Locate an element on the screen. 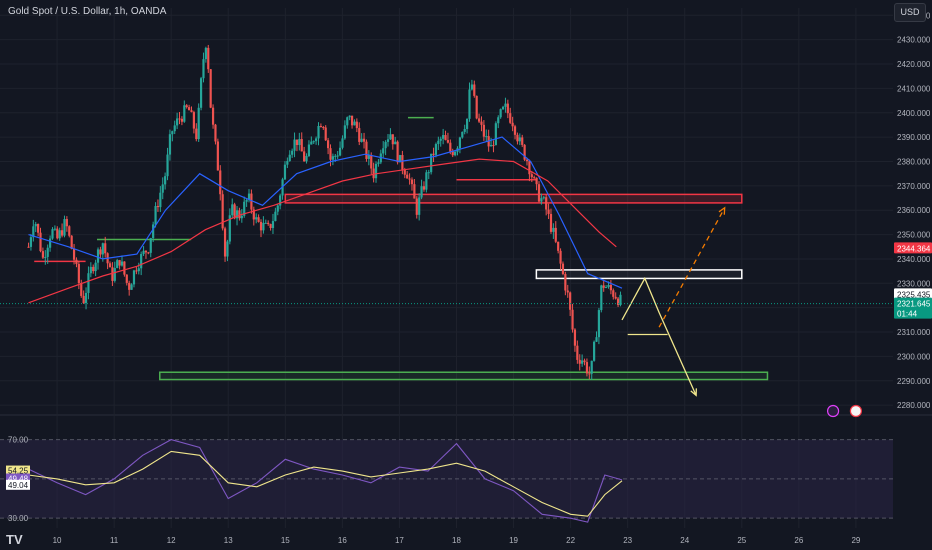 This screenshot has width=932, height=550. x-tick-label: 17 is located at coordinates (399, 540).